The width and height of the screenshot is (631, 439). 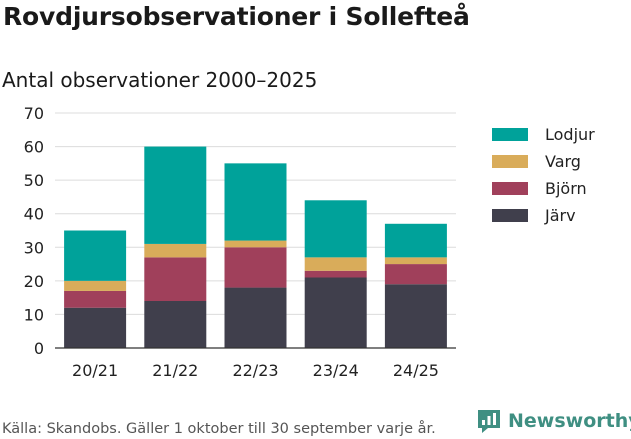 What do you see at coordinates (489, 421) in the screenshot?
I see `newsworthy-logo-icon` at bounding box center [489, 421].